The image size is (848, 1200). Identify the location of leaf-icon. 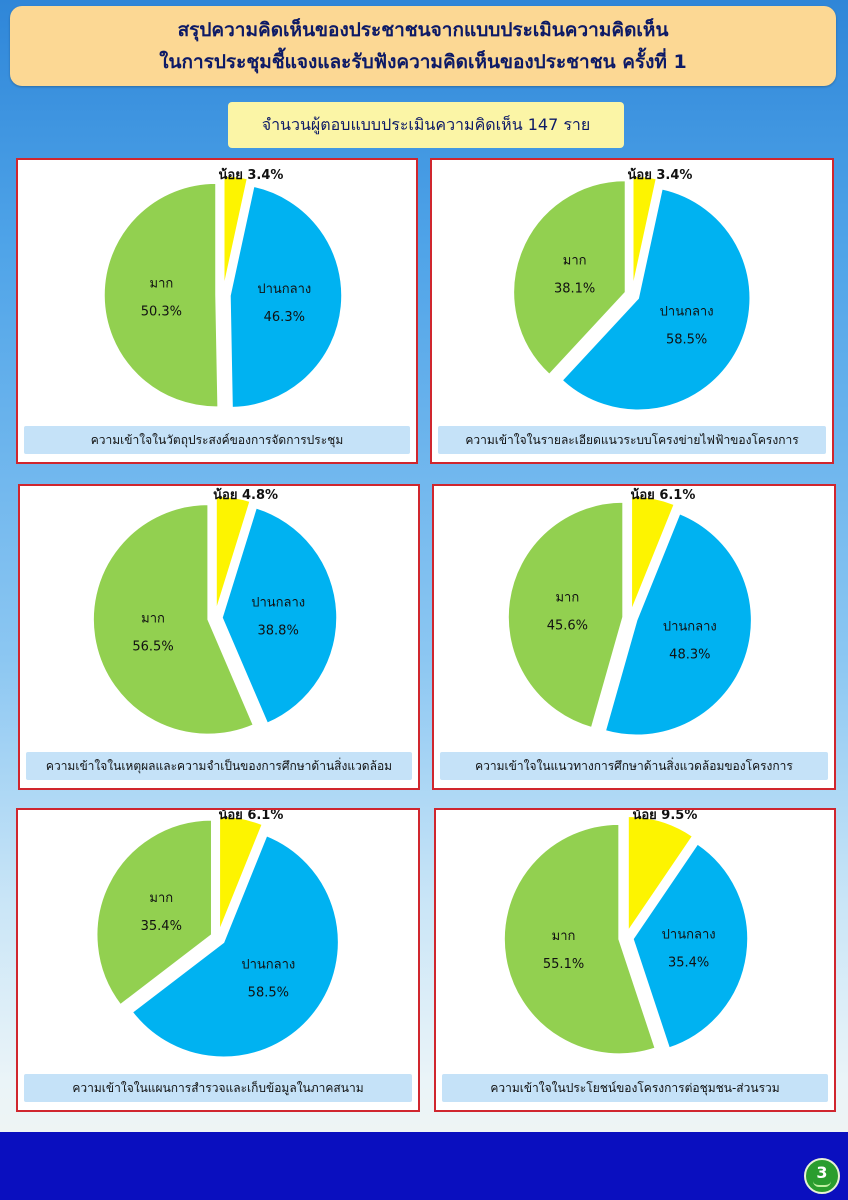
(822, 1184).